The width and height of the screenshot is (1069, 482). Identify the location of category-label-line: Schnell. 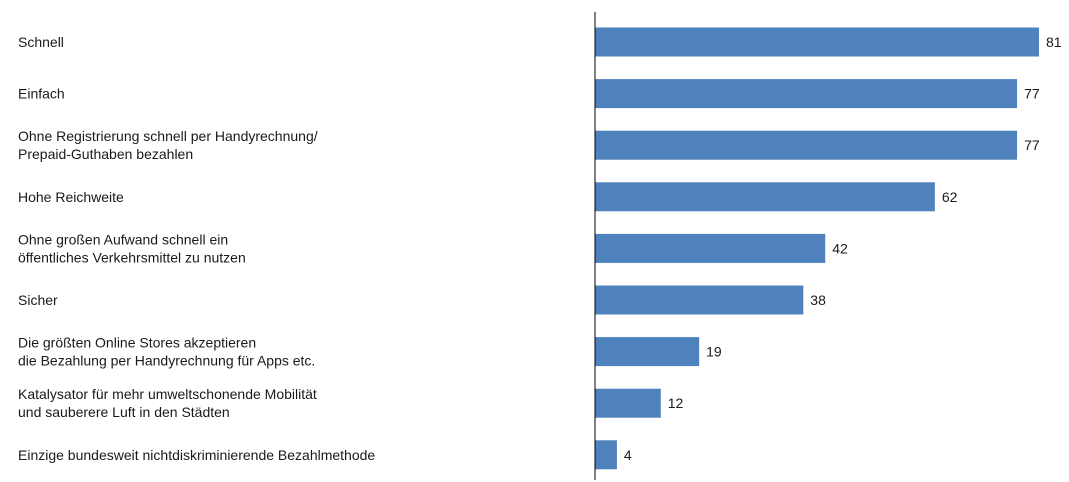
(41, 42).